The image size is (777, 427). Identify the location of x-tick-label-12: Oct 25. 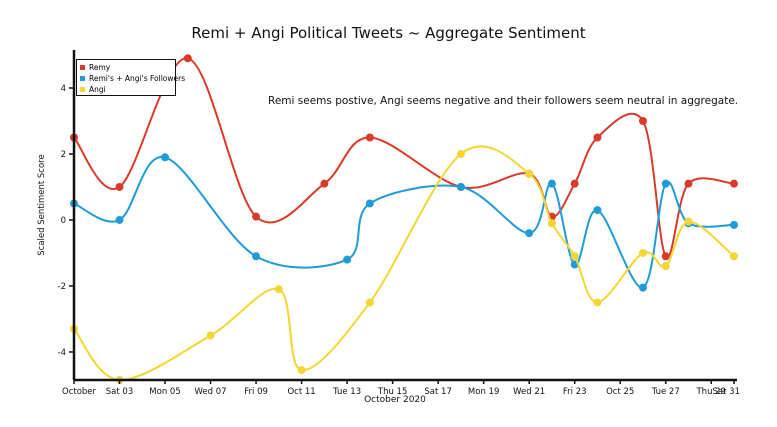
(620, 392).